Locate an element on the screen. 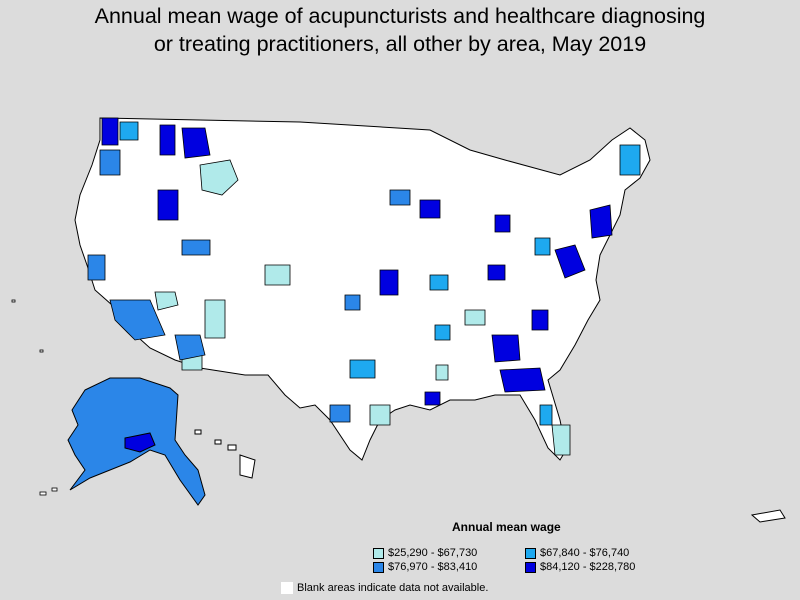  region-florida-south is located at coordinates (561, 440).